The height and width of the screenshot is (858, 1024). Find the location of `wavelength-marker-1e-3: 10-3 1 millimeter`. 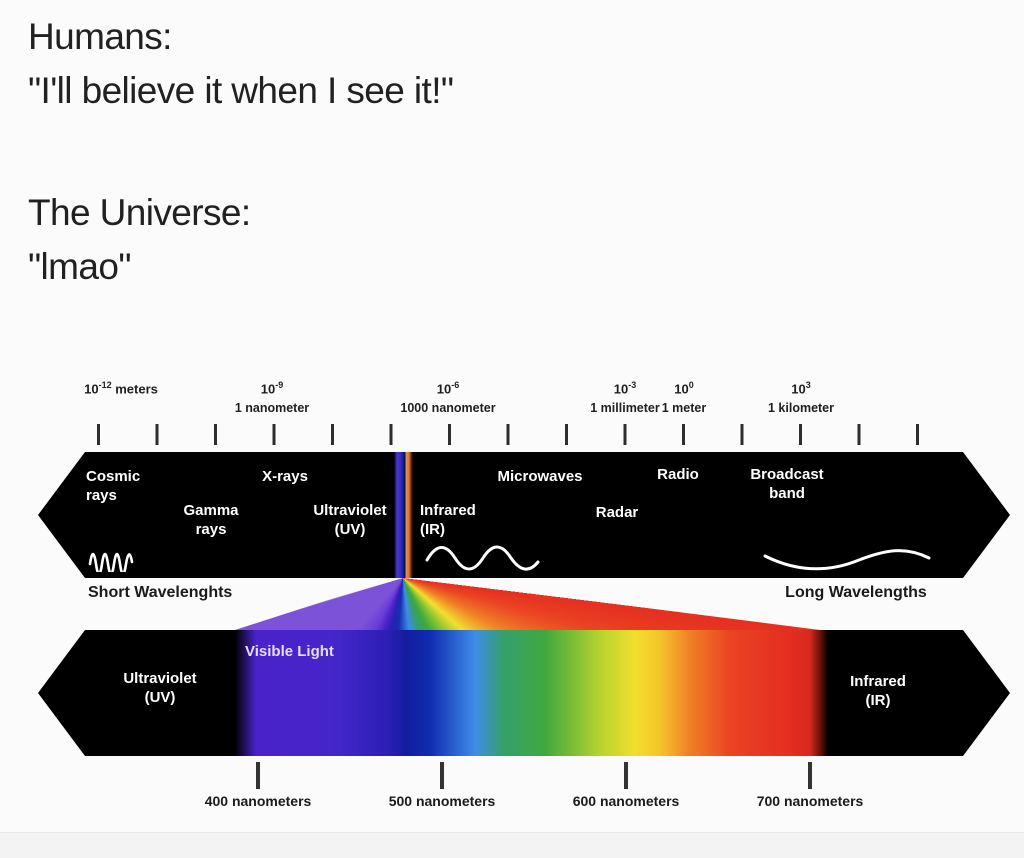

wavelength-marker-1e-3: 10-3 1 millimeter is located at coordinates (625, 397).